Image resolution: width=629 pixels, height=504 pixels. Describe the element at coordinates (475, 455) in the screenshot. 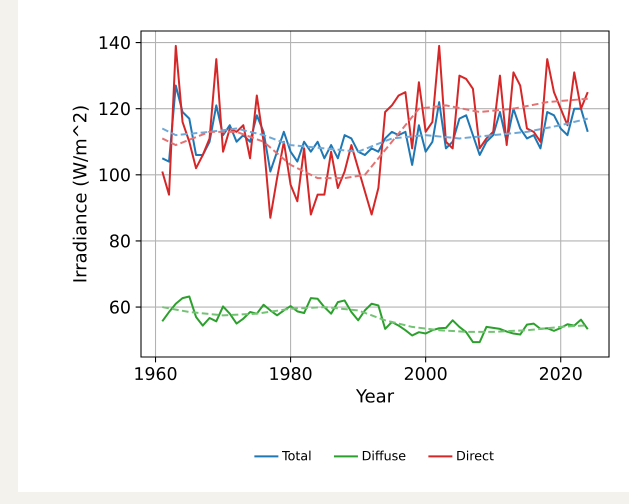

I see `legend-label: Direct` at that location.